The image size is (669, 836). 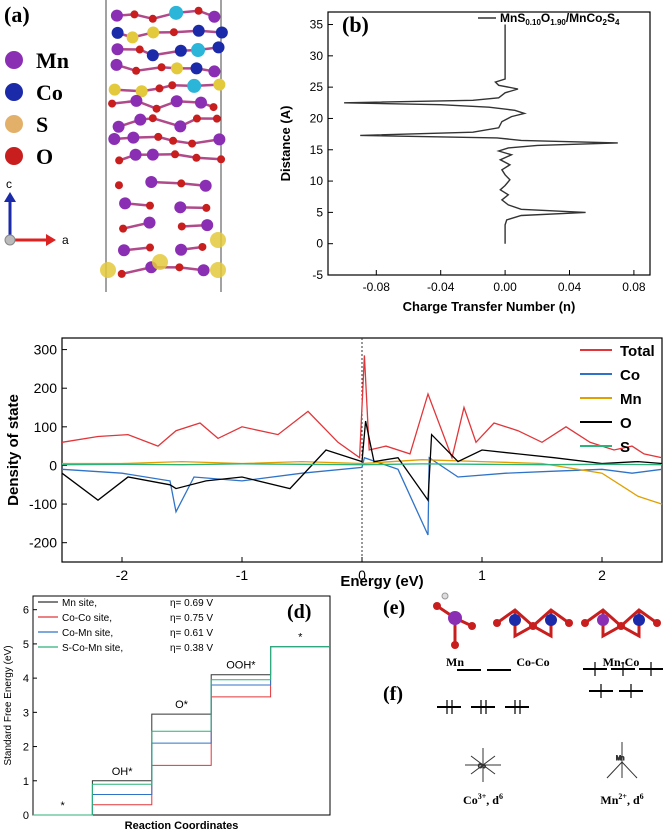 I want to click on co-octahedron: Co, so click(x=483, y=765).